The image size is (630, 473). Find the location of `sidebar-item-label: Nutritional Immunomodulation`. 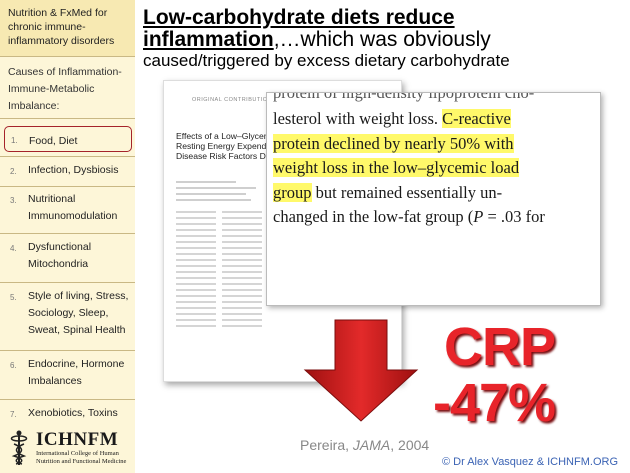

sidebar-item-label: Nutritional Immunomodulation is located at coordinates (73, 207).